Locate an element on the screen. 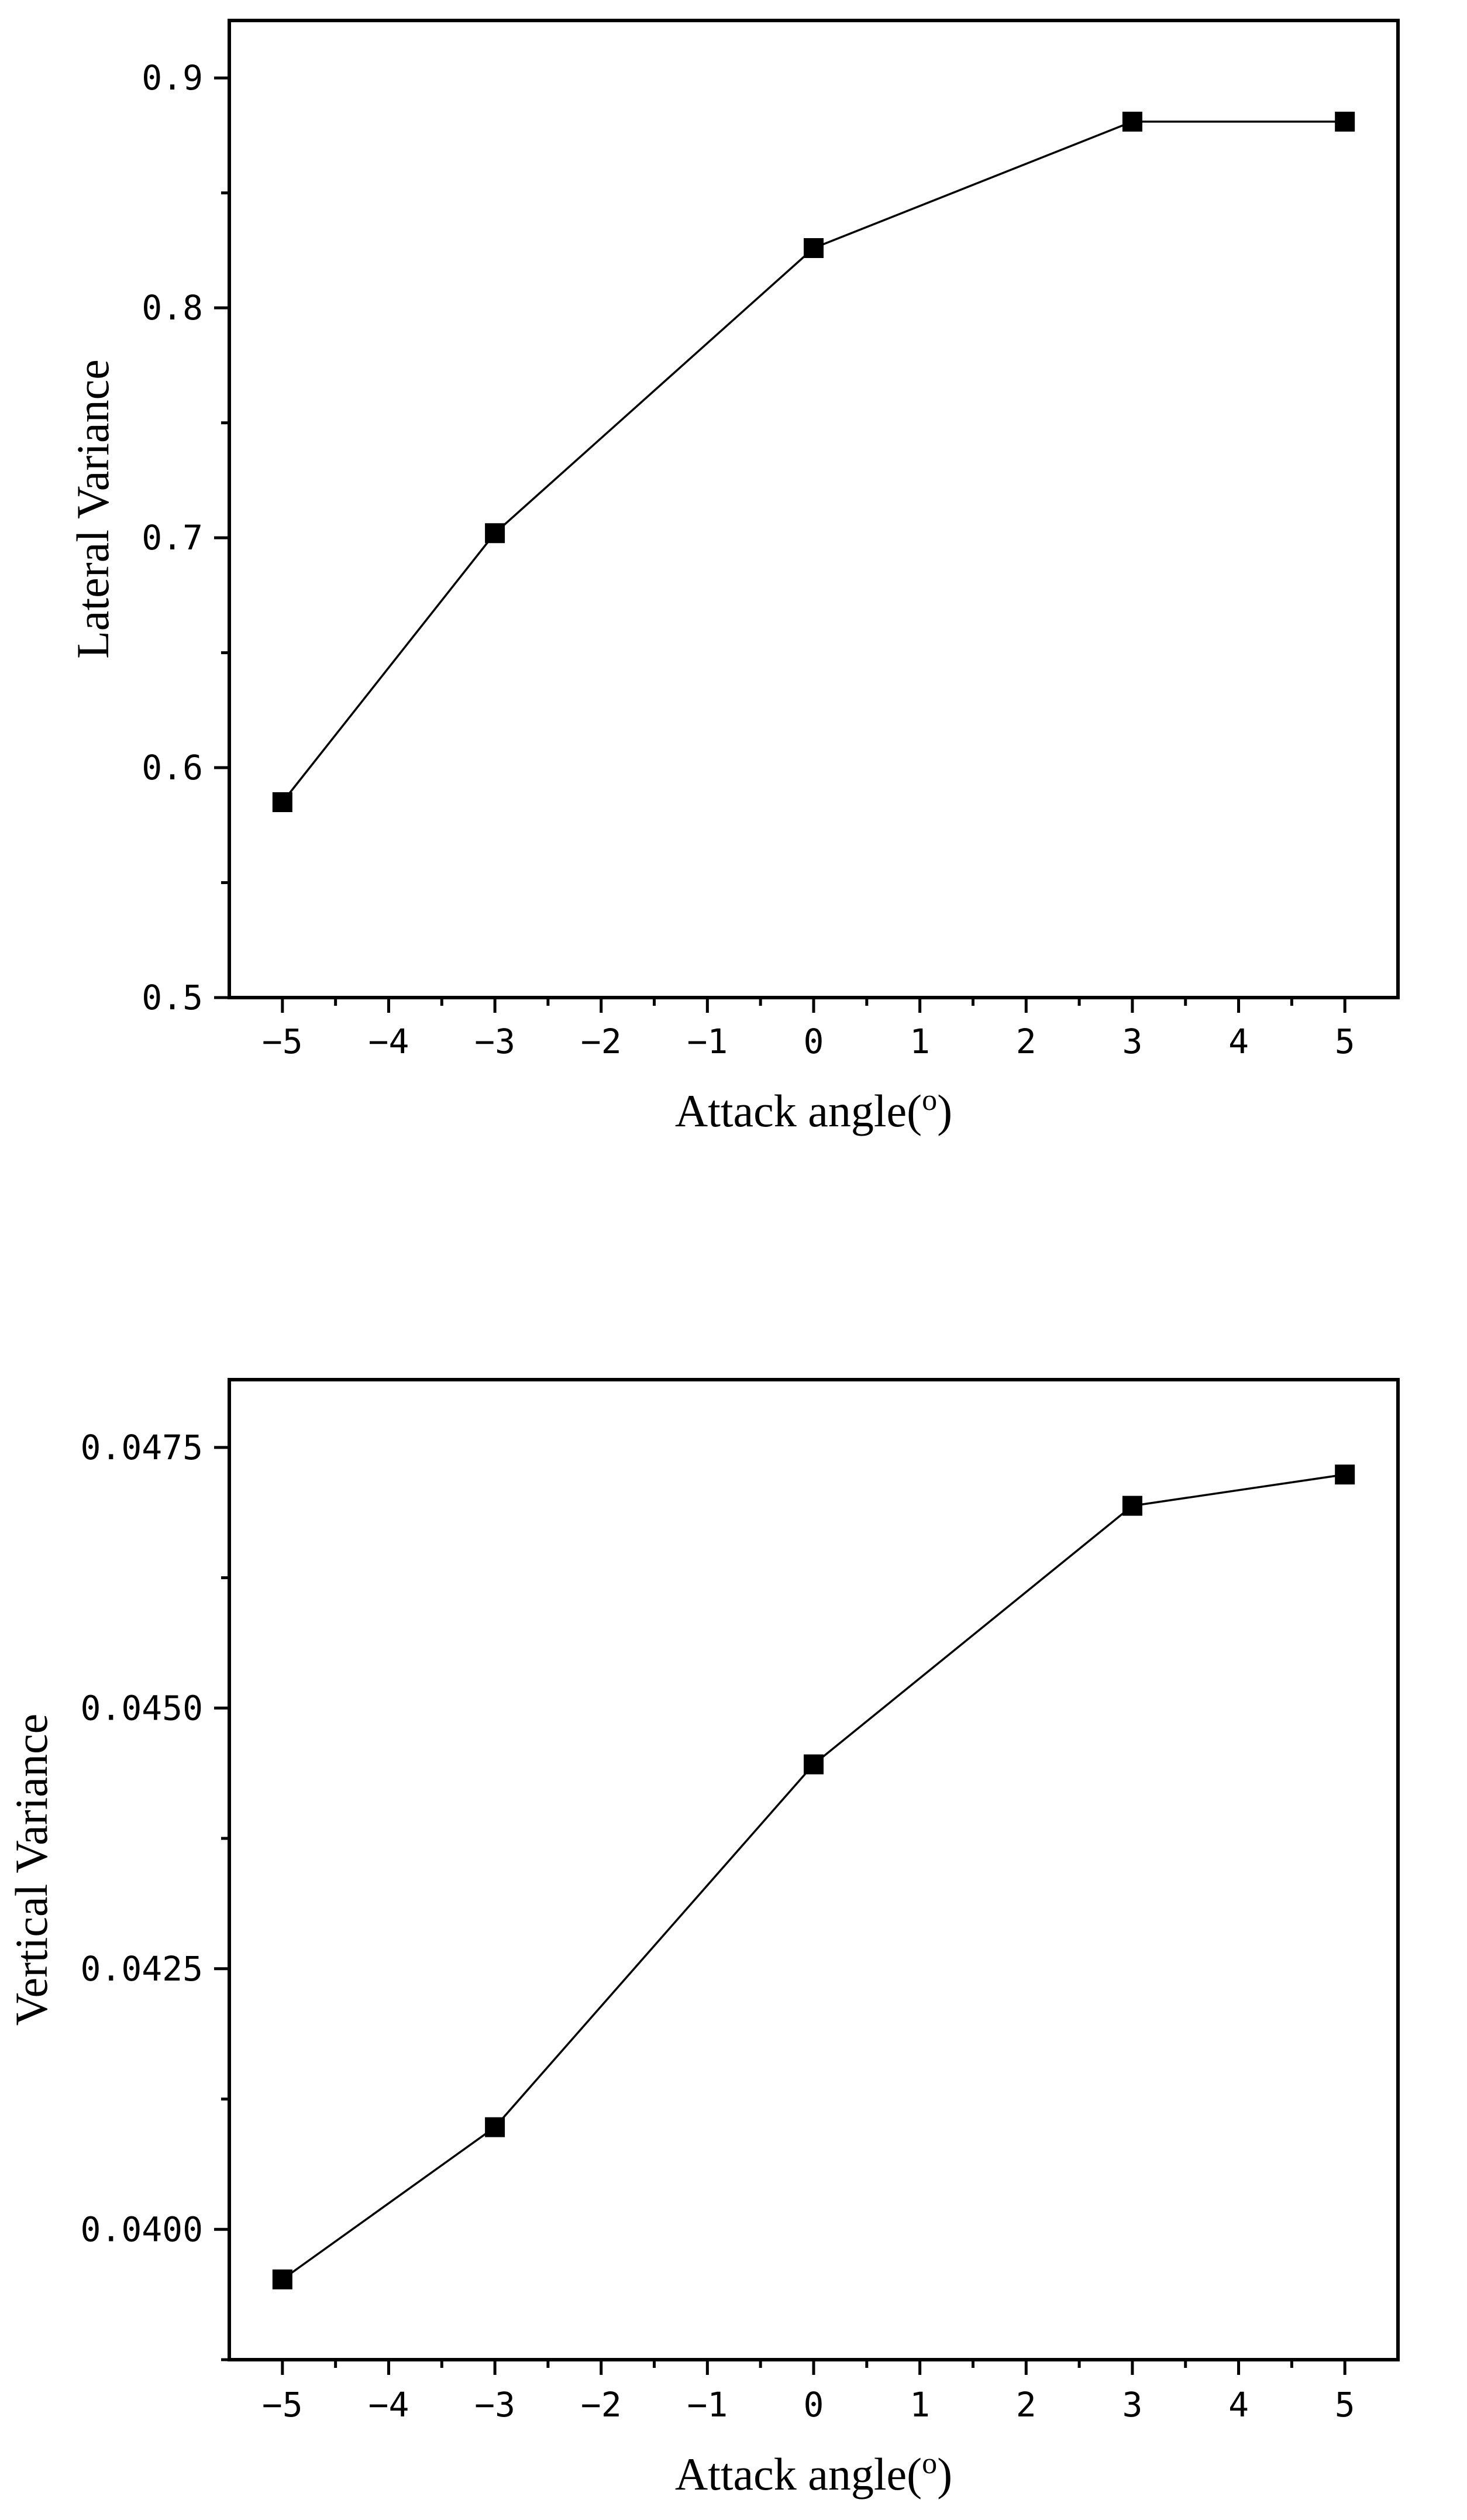 Image resolution: width=1467 pixels, height=2520 pixels. y-tick-label: 0.9 is located at coordinates (172, 78).